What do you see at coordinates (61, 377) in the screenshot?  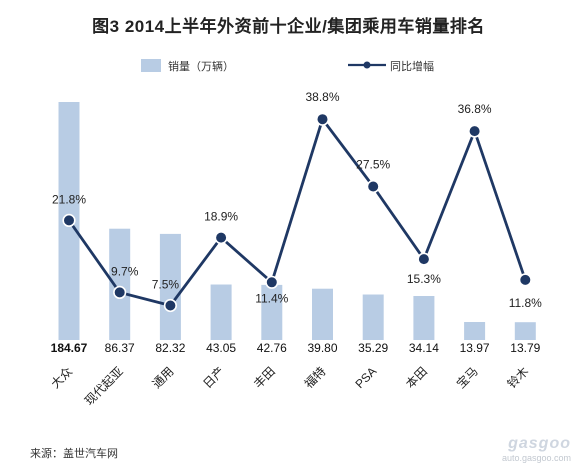 I see `category-label-1: 大众` at bounding box center [61, 377].